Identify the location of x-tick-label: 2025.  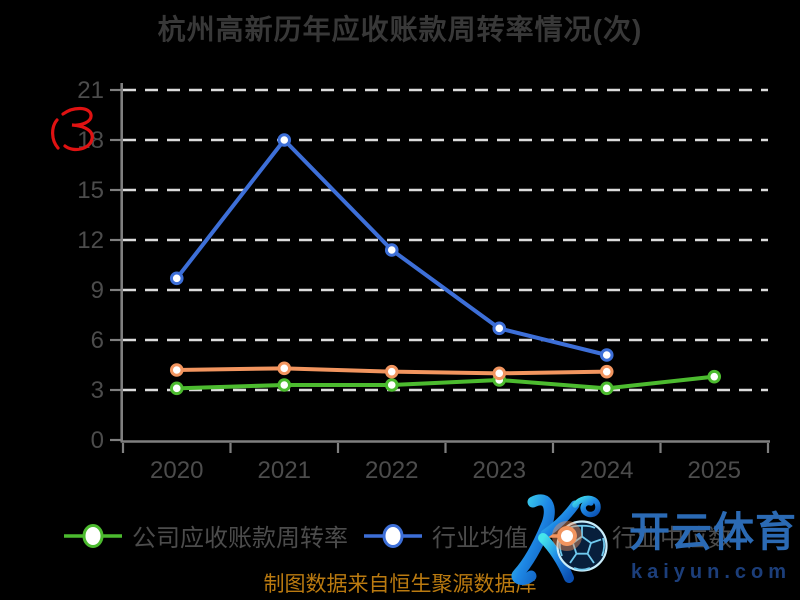
(714, 470).